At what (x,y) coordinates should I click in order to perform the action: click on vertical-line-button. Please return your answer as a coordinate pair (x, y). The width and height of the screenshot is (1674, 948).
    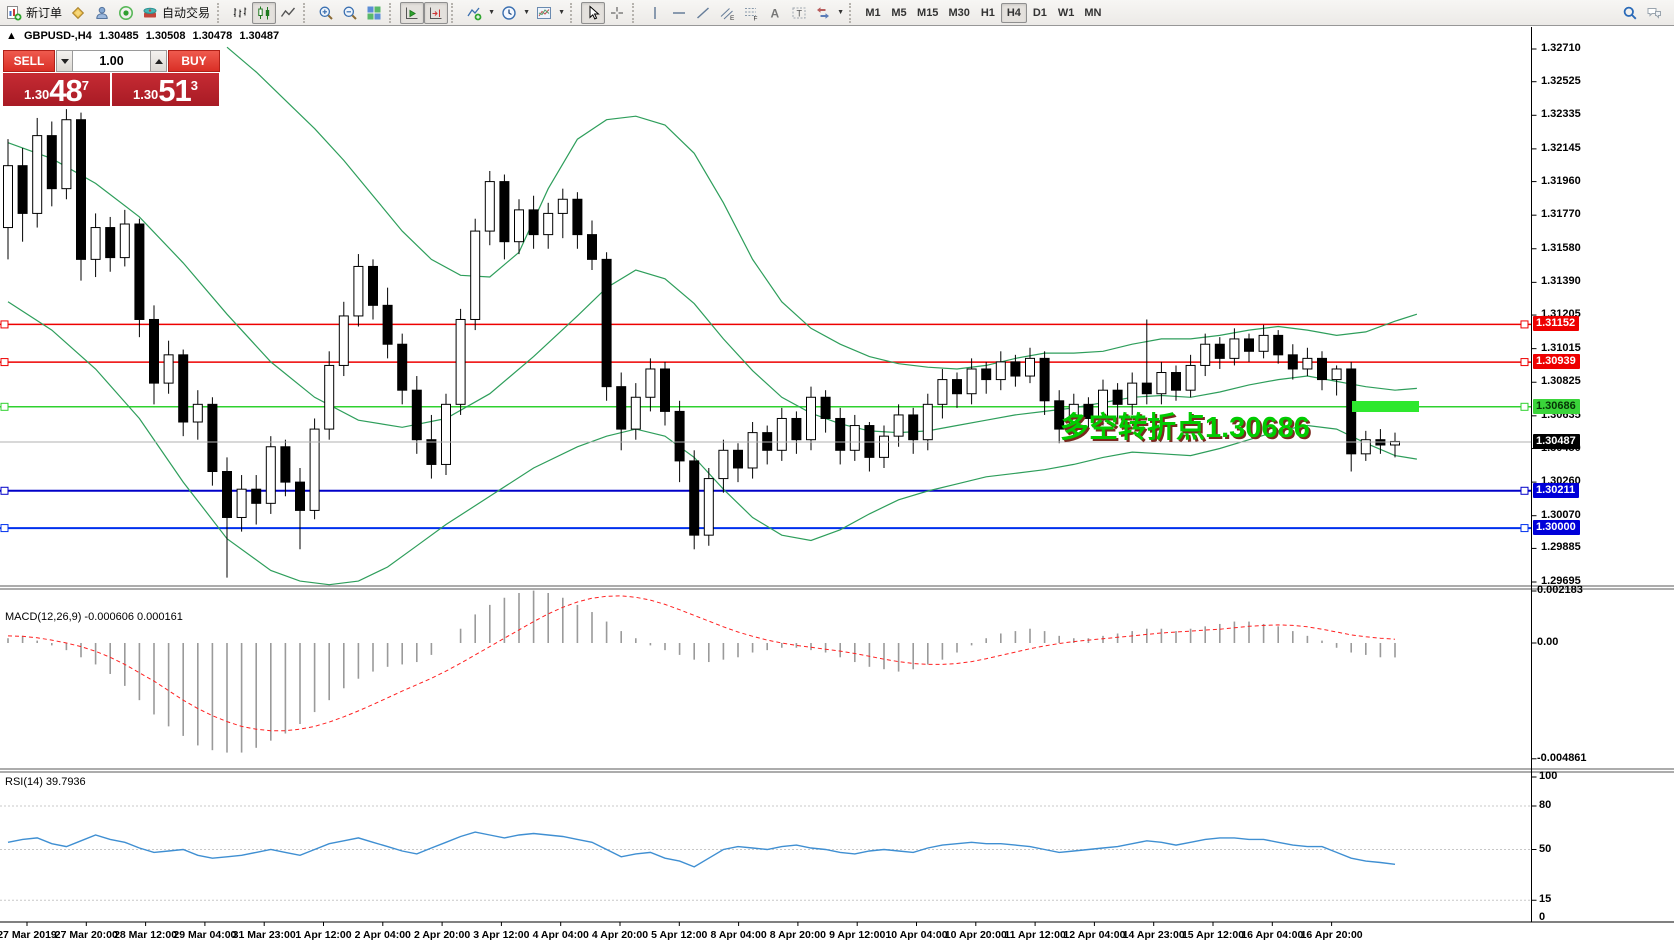
    Looking at the image, I should click on (655, 13).